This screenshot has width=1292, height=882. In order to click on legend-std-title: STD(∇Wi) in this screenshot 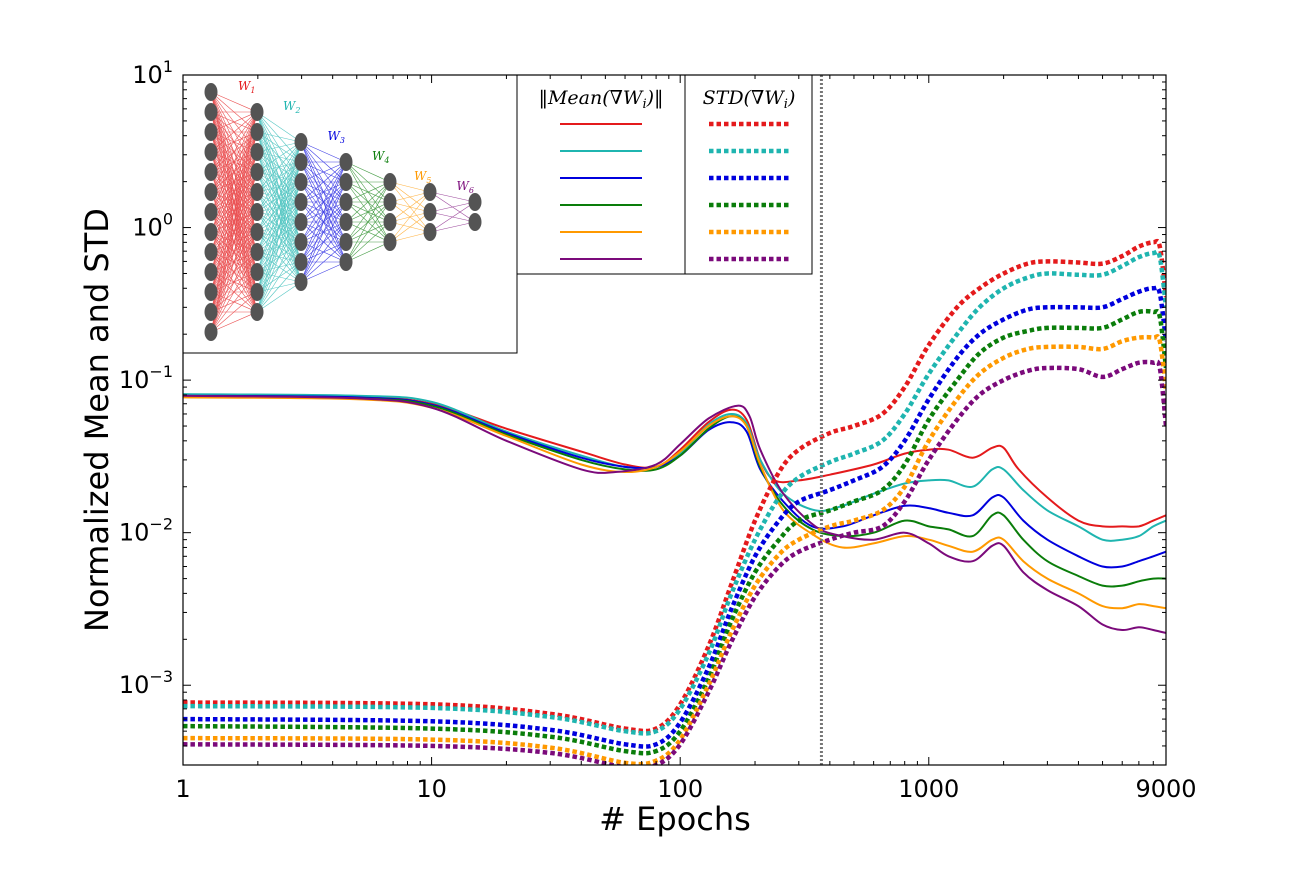, I will do `click(749, 99)`.